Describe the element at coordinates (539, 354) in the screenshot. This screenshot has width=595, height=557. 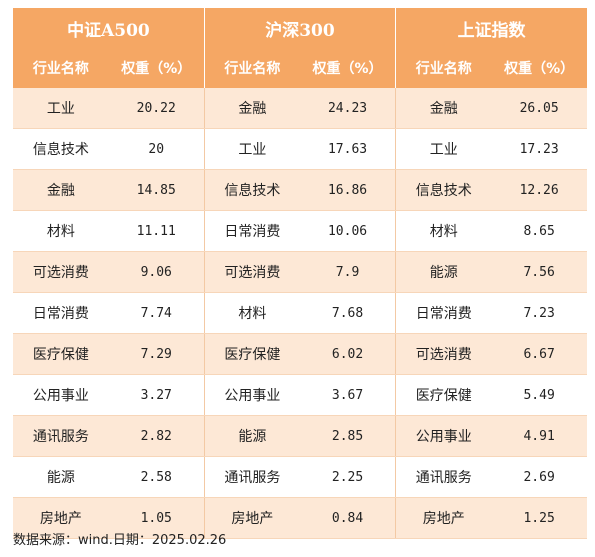
I see `weight-cell: 6.67` at that location.